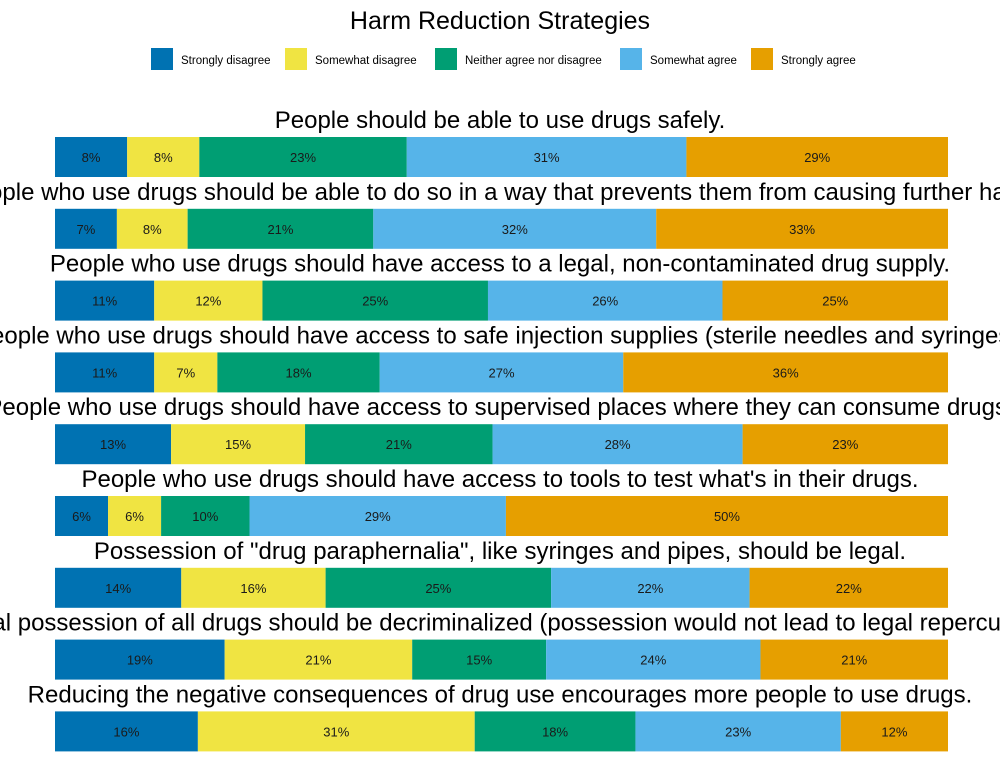 Image resolution: width=1000 pixels, height=770 pixels. I want to click on data-label: 26%, so click(605, 301).